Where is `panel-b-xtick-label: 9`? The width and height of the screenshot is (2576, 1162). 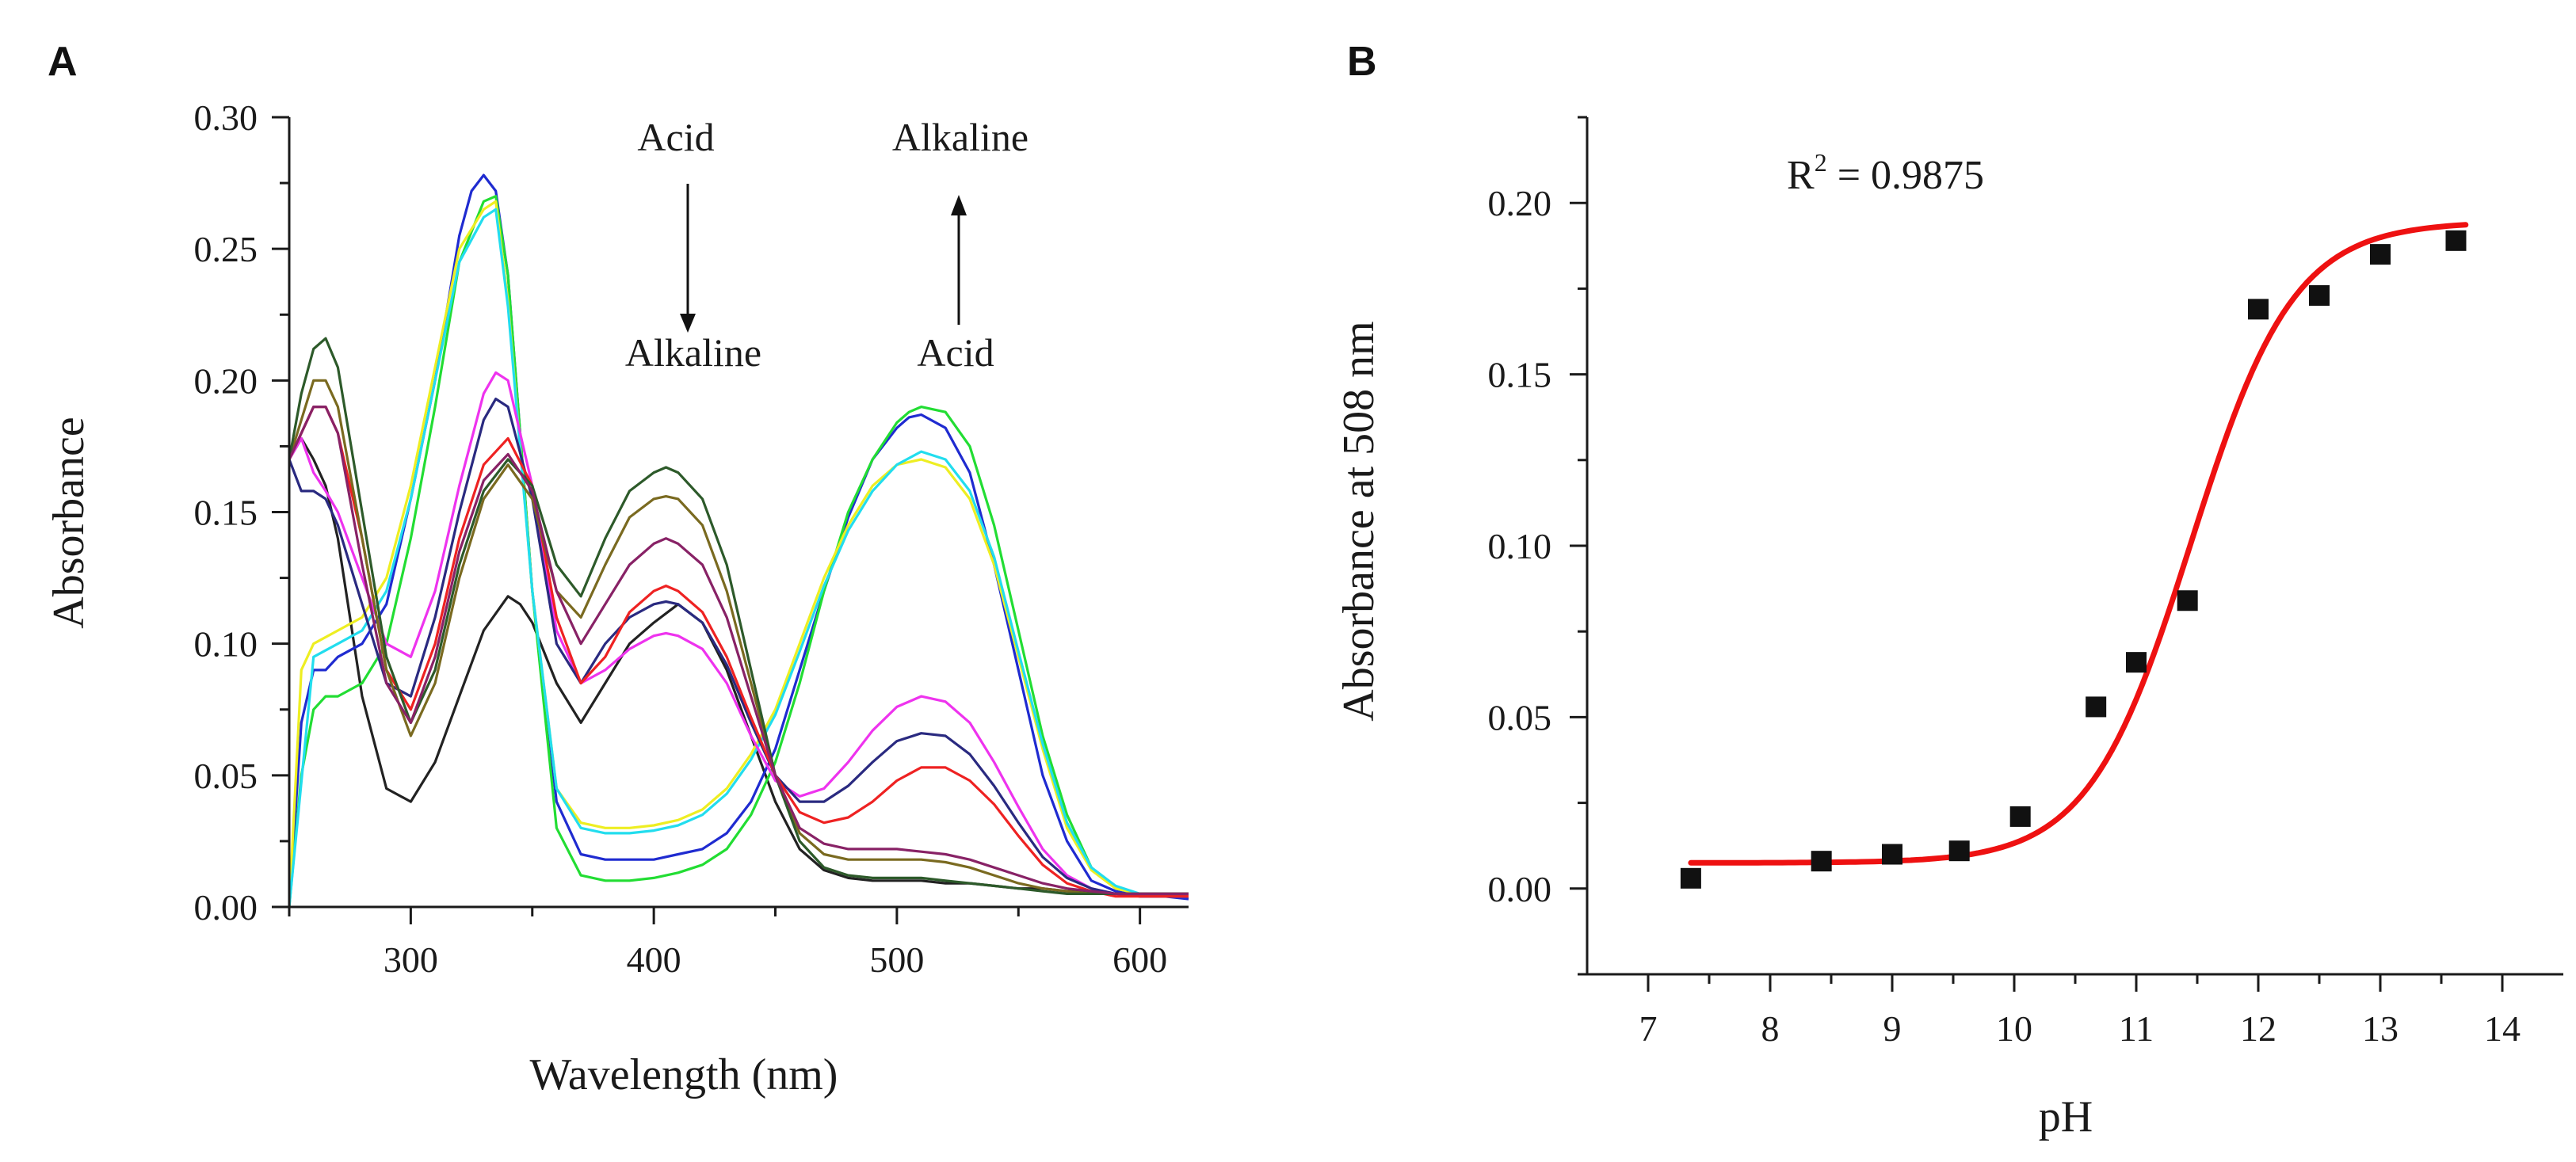 panel-b-xtick-label: 9 is located at coordinates (1892, 1028).